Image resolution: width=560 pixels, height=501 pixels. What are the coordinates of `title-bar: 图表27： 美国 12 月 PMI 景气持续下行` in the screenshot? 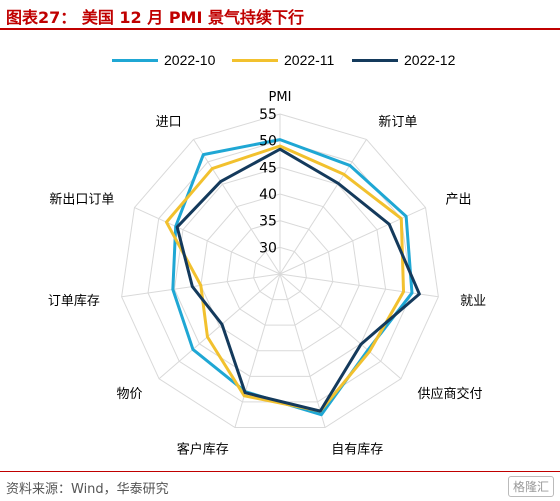 It's located at (280, 15).